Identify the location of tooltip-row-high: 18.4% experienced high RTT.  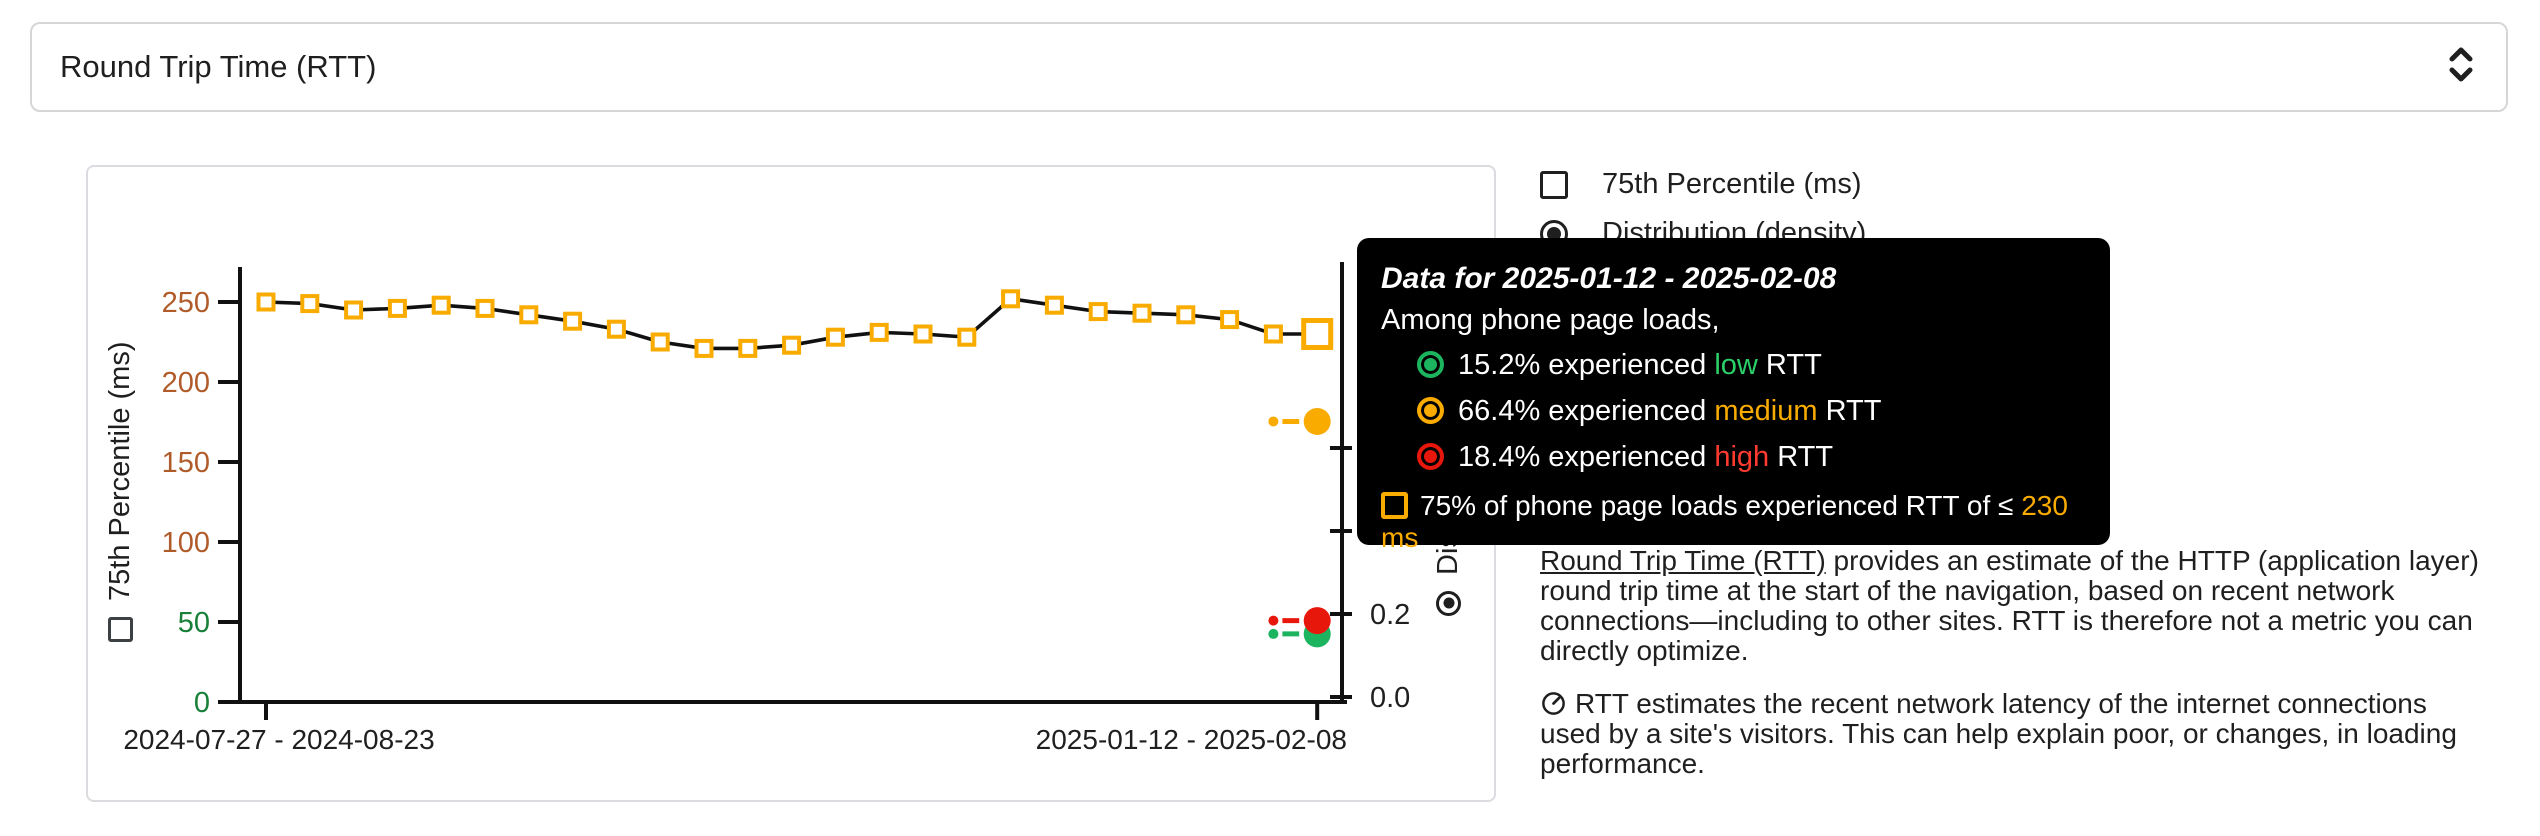
(1750, 457).